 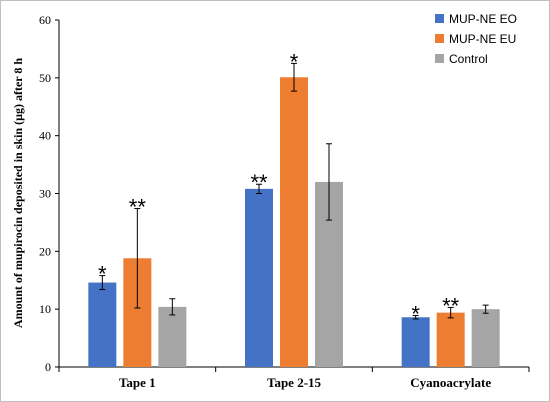 What do you see at coordinates (450, 382) in the screenshot?
I see `x-category-label: Cyanoacrylate` at bounding box center [450, 382].